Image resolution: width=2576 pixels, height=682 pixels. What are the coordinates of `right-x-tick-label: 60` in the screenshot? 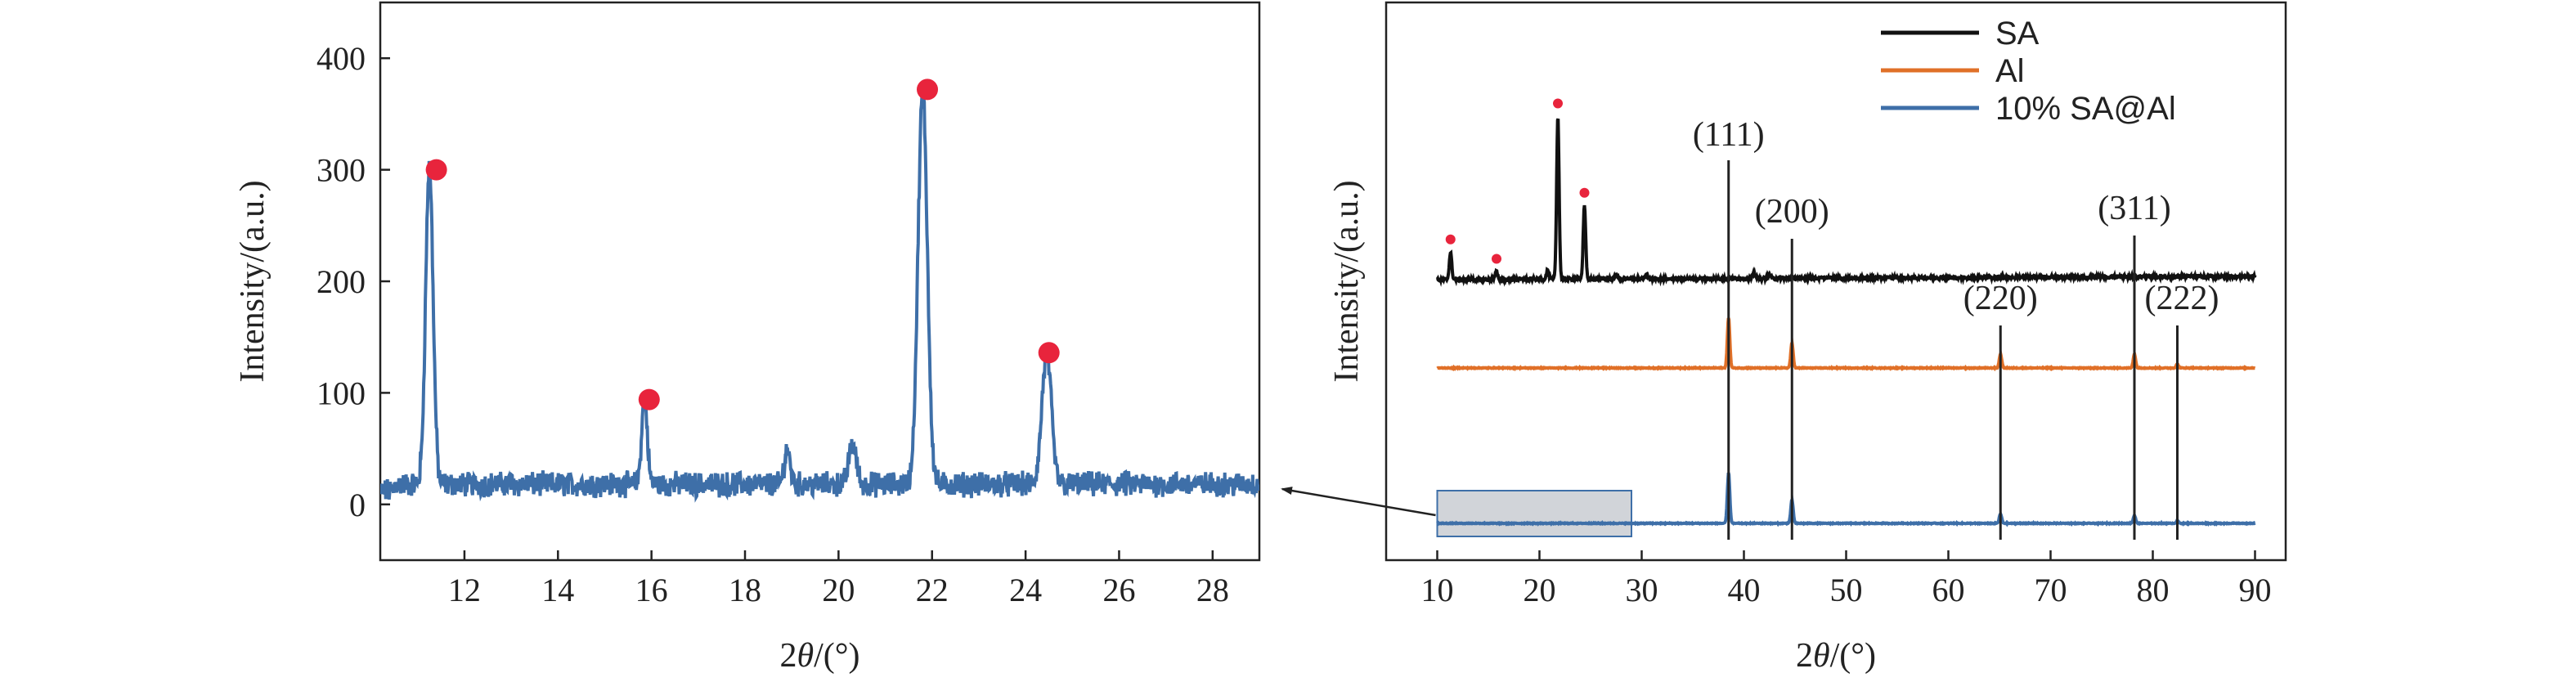 It's located at (1948, 590).